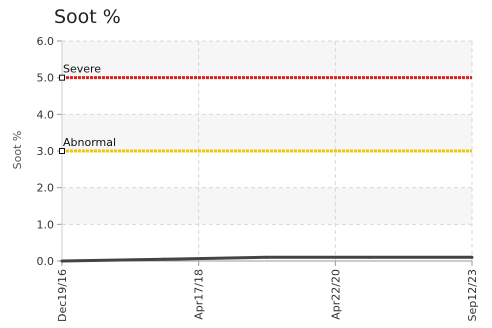  What do you see at coordinates (62, 295) in the screenshot?
I see `x-tick-label: Dec19/16` at bounding box center [62, 295].